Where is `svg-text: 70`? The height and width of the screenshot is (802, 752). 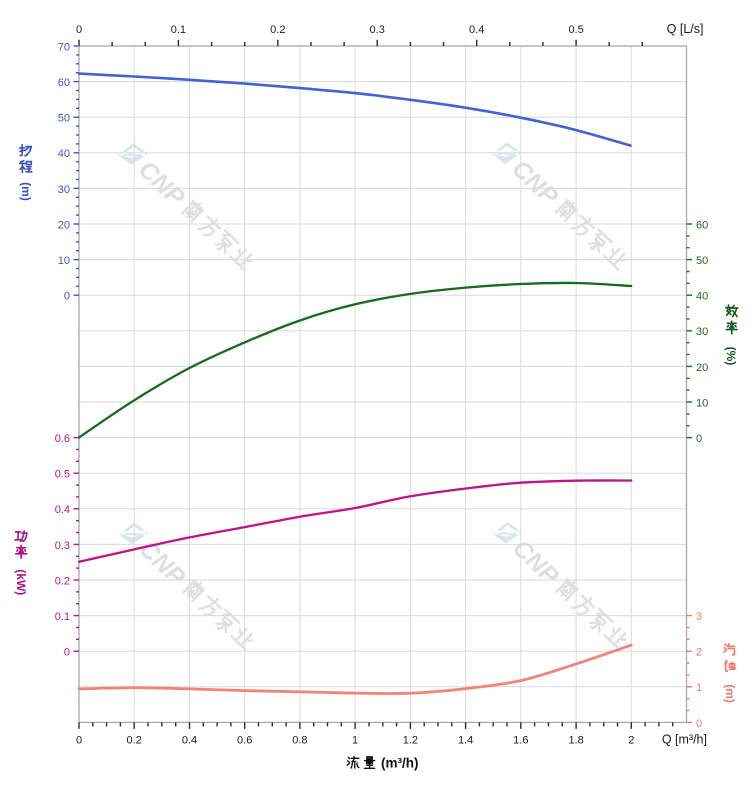 svg-text: 70 is located at coordinates (64, 47).